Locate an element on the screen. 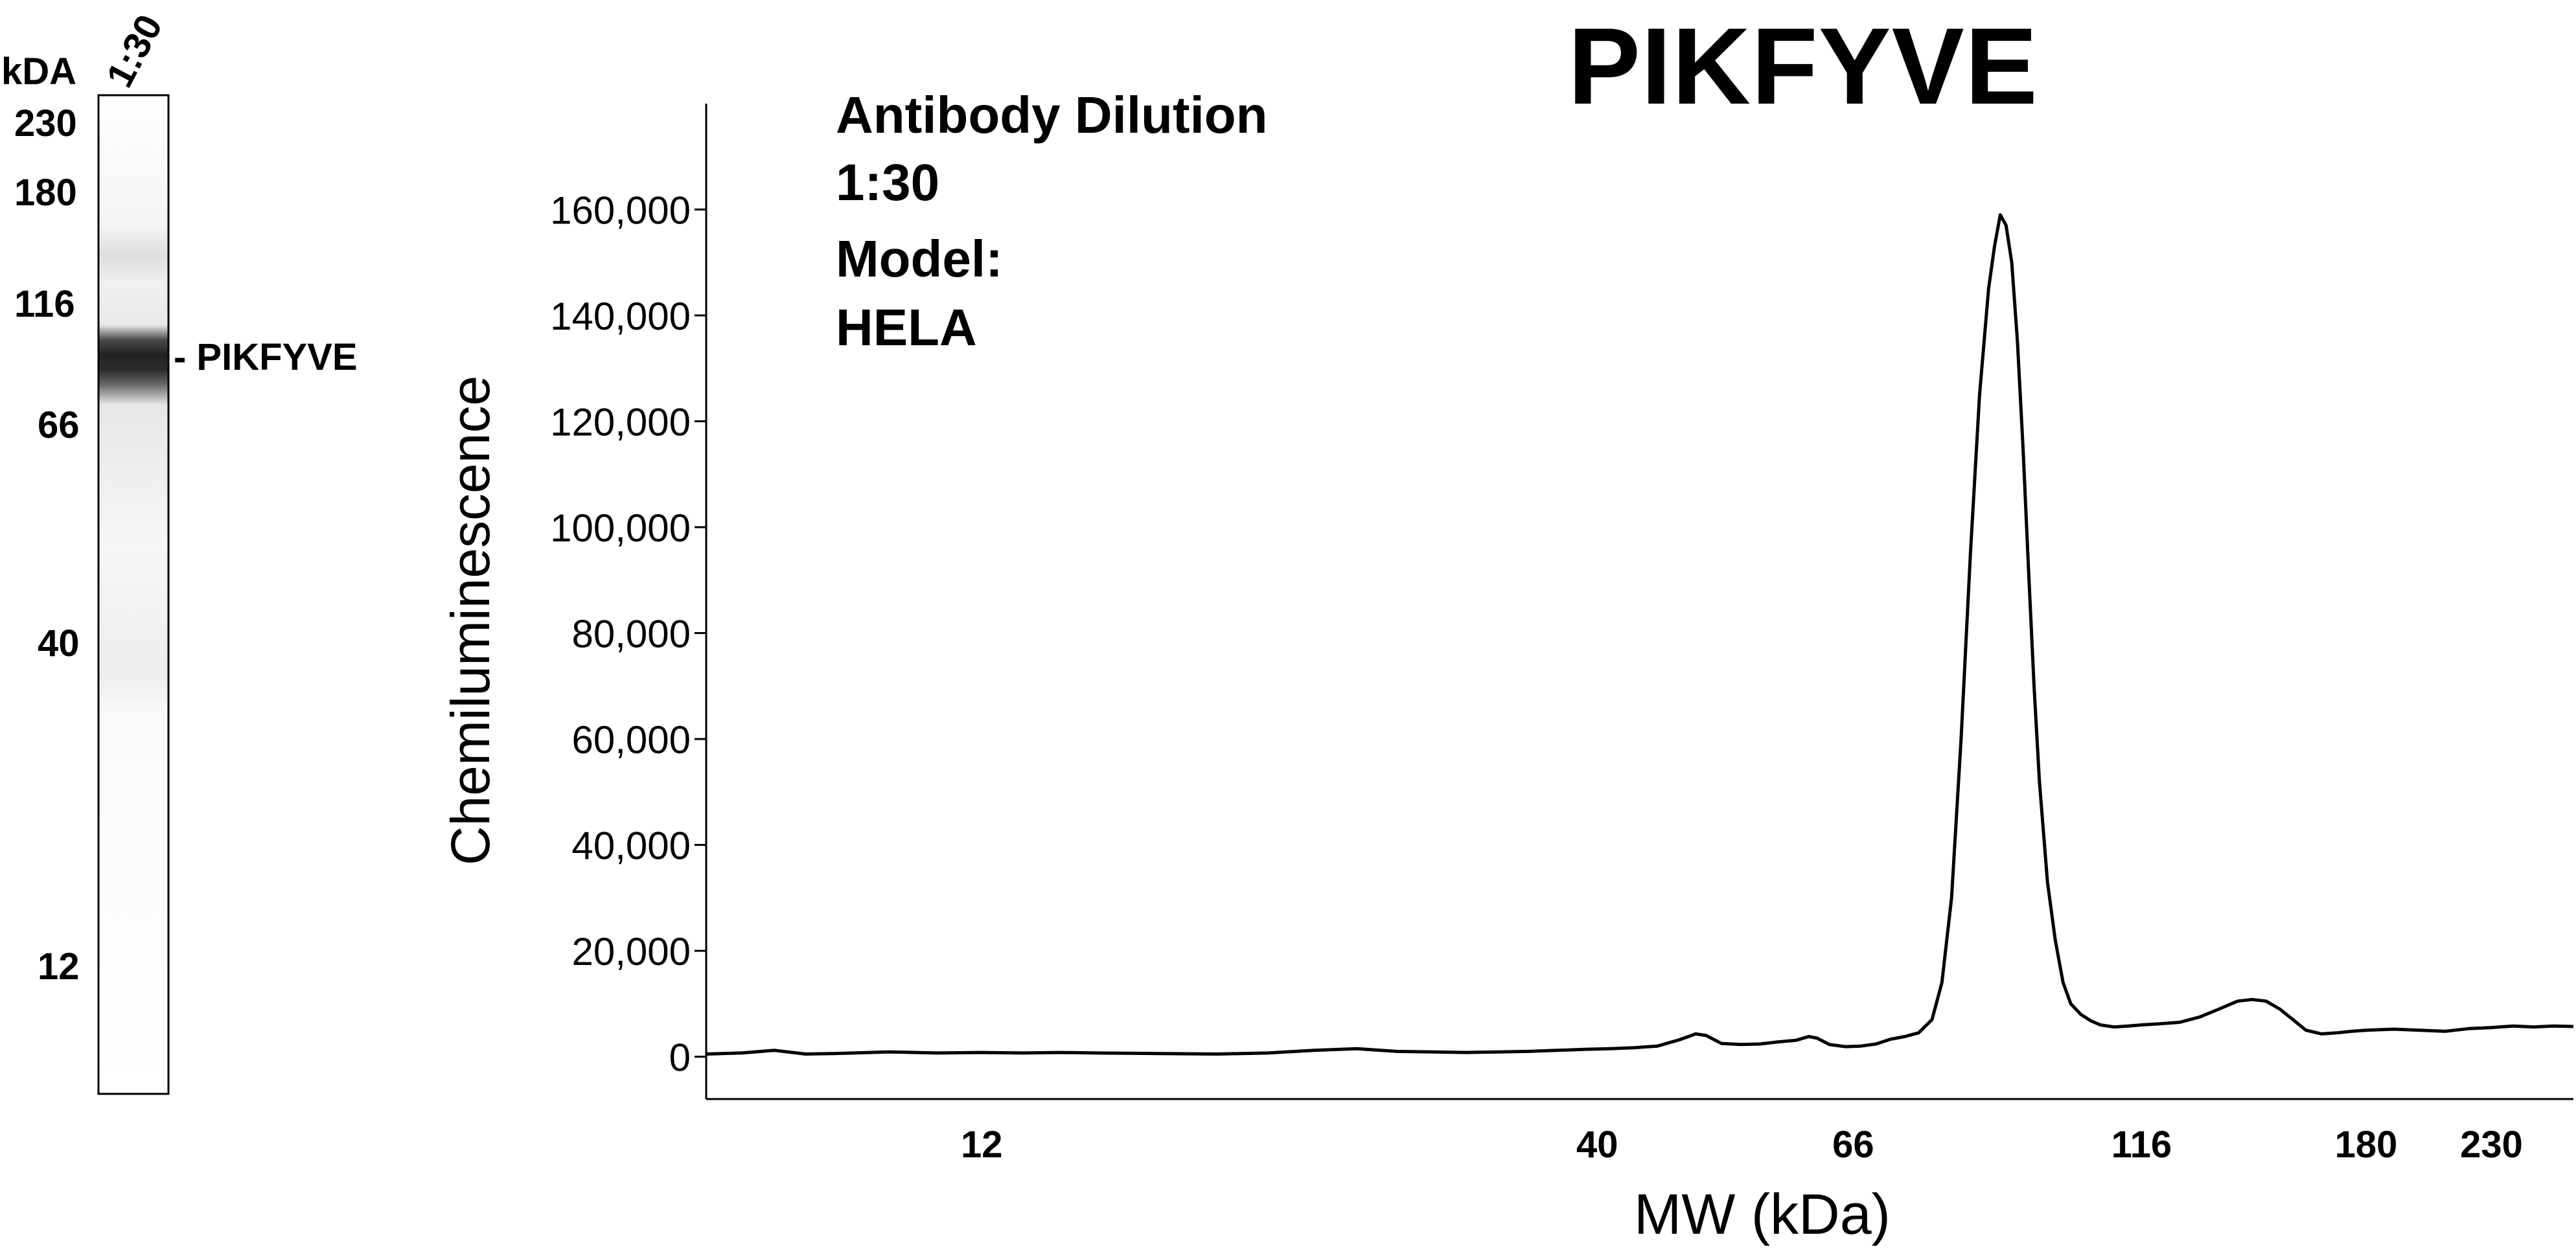 Image resolution: width=2576 pixels, height=1248 pixels. annotation-line-2: 1:30 is located at coordinates (888, 182).